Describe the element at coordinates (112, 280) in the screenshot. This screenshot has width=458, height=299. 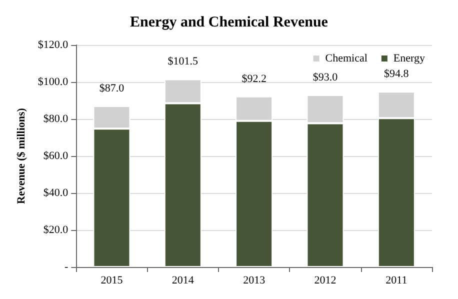
I see `x-tick-label: 2015` at that location.